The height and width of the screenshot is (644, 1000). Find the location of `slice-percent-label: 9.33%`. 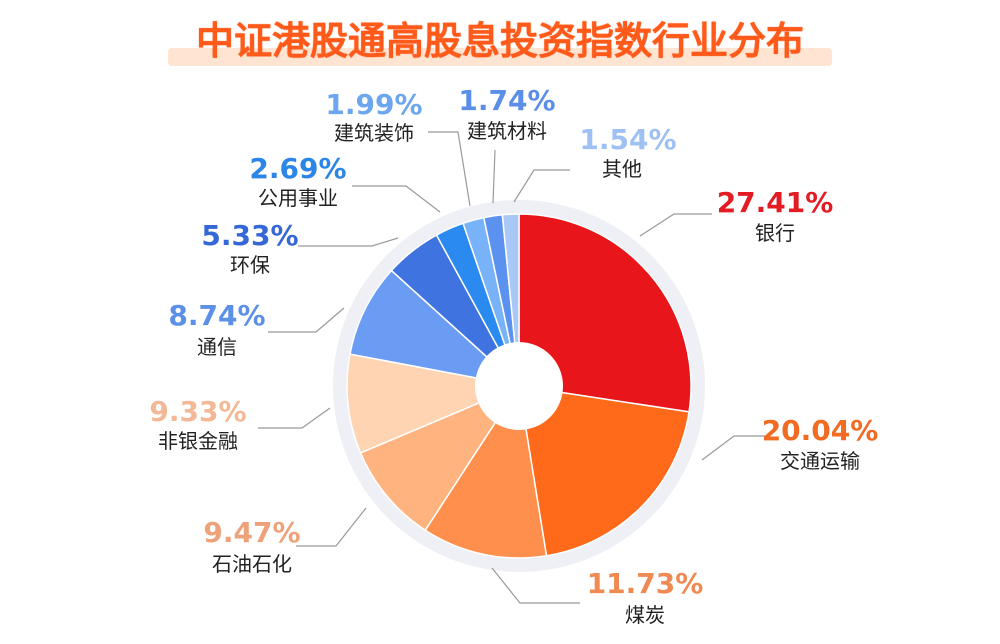

slice-percent-label: 9.33% is located at coordinates (197, 411).